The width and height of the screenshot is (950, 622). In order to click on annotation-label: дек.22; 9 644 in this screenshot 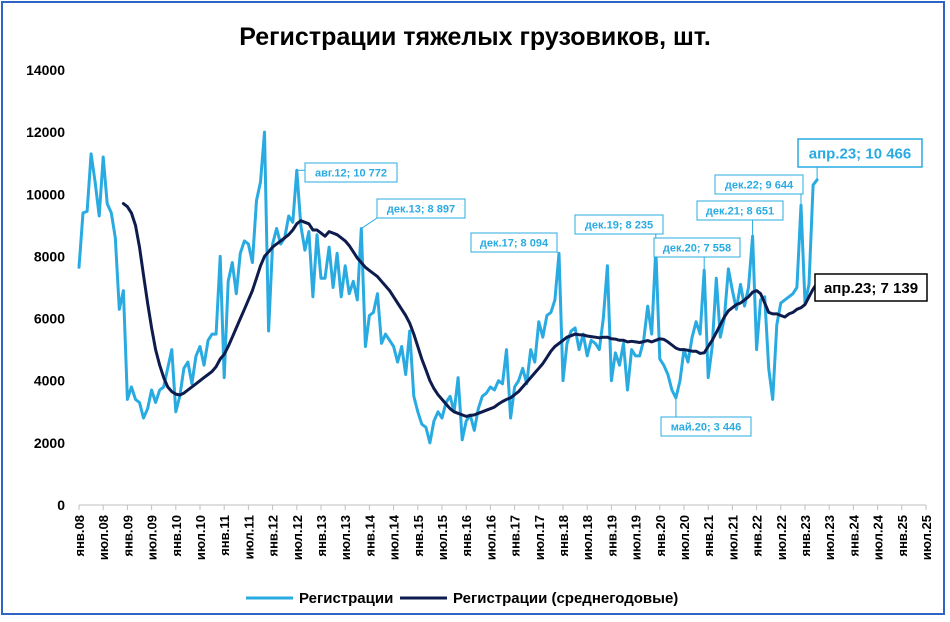, I will do `click(759, 185)`.